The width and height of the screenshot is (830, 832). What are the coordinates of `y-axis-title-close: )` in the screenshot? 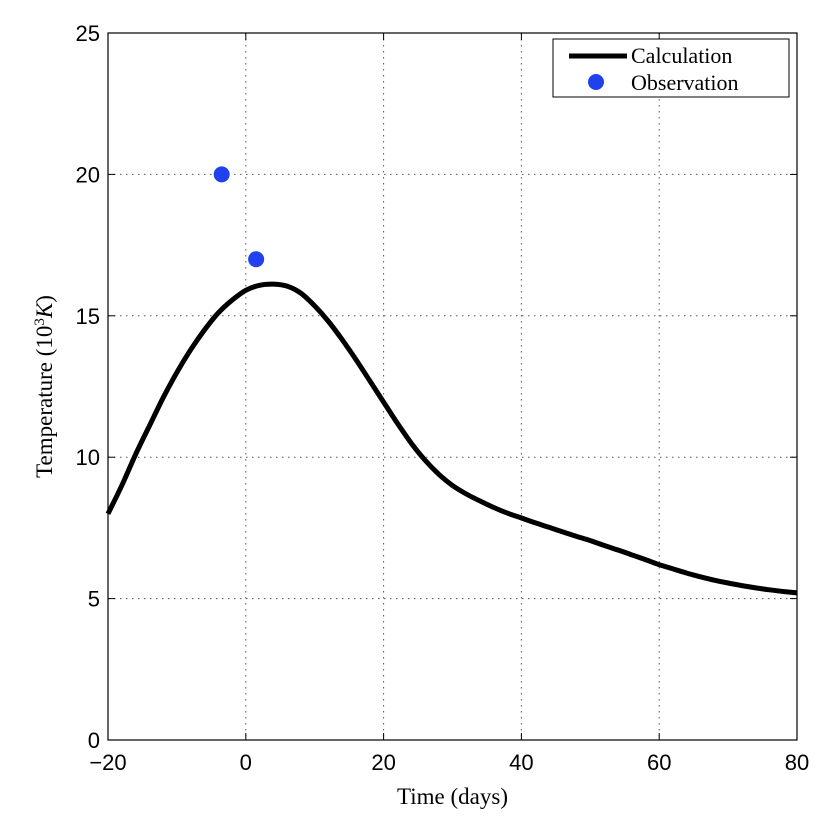 It's located at (44, 299).